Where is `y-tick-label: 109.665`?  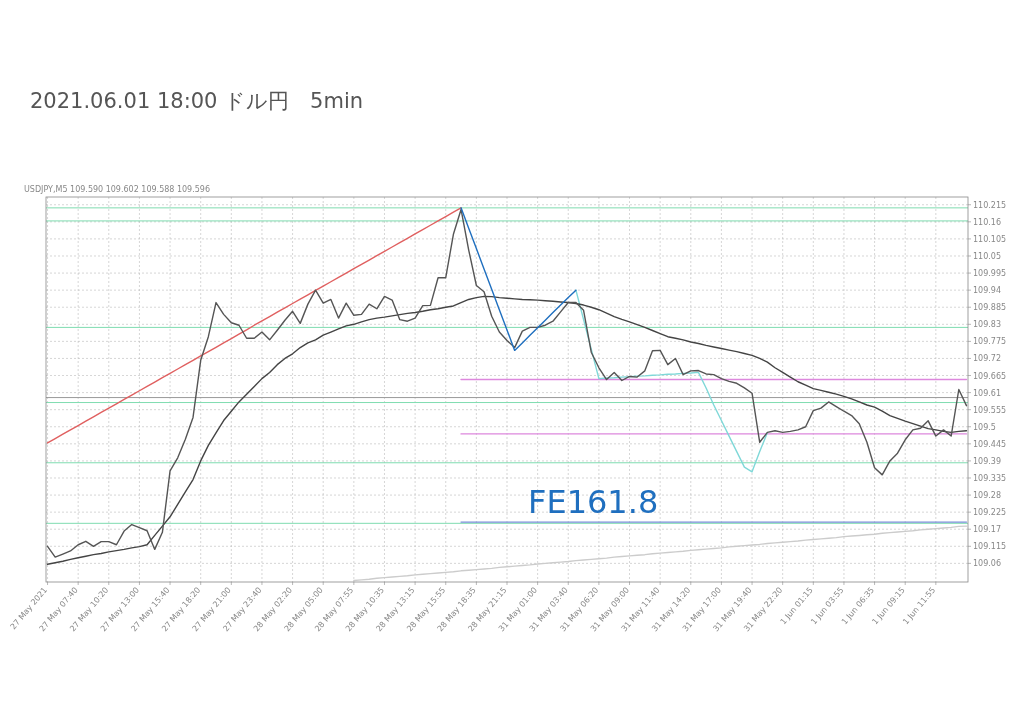
y-tick-label: 109.665 is located at coordinates (990, 376).